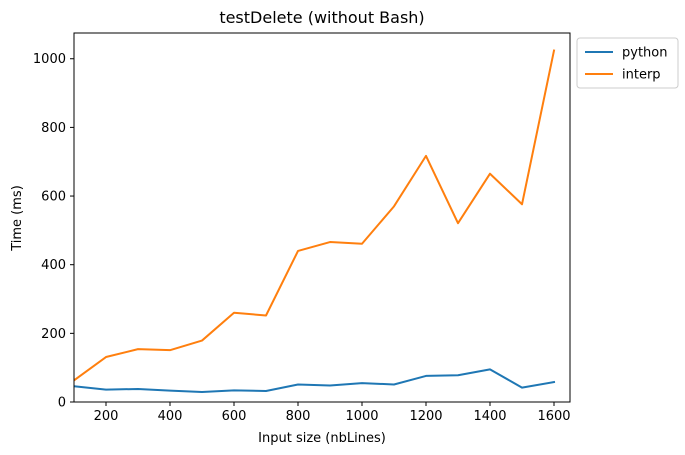 This screenshot has height=455, width=685. Describe the element at coordinates (315, 381) in the screenshot. I see `series-line-python` at that location.